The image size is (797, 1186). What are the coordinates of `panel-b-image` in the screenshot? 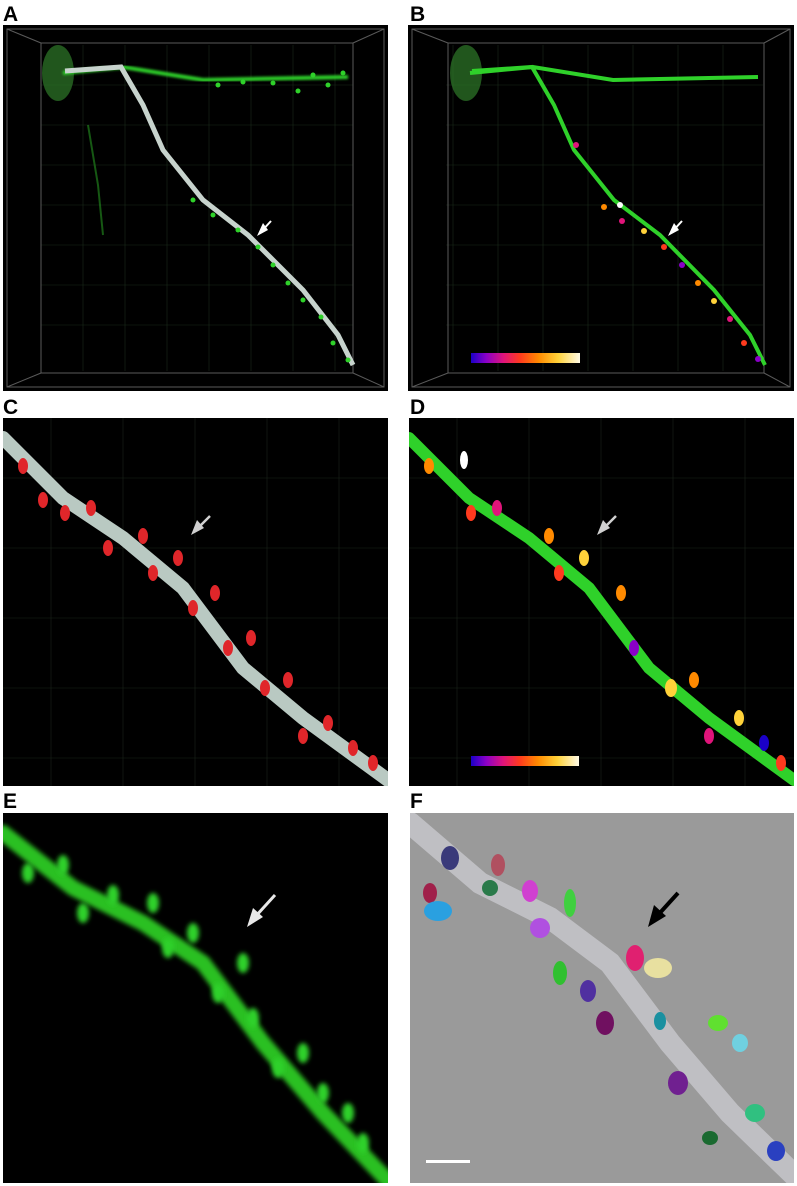 It's located at (601, 208).